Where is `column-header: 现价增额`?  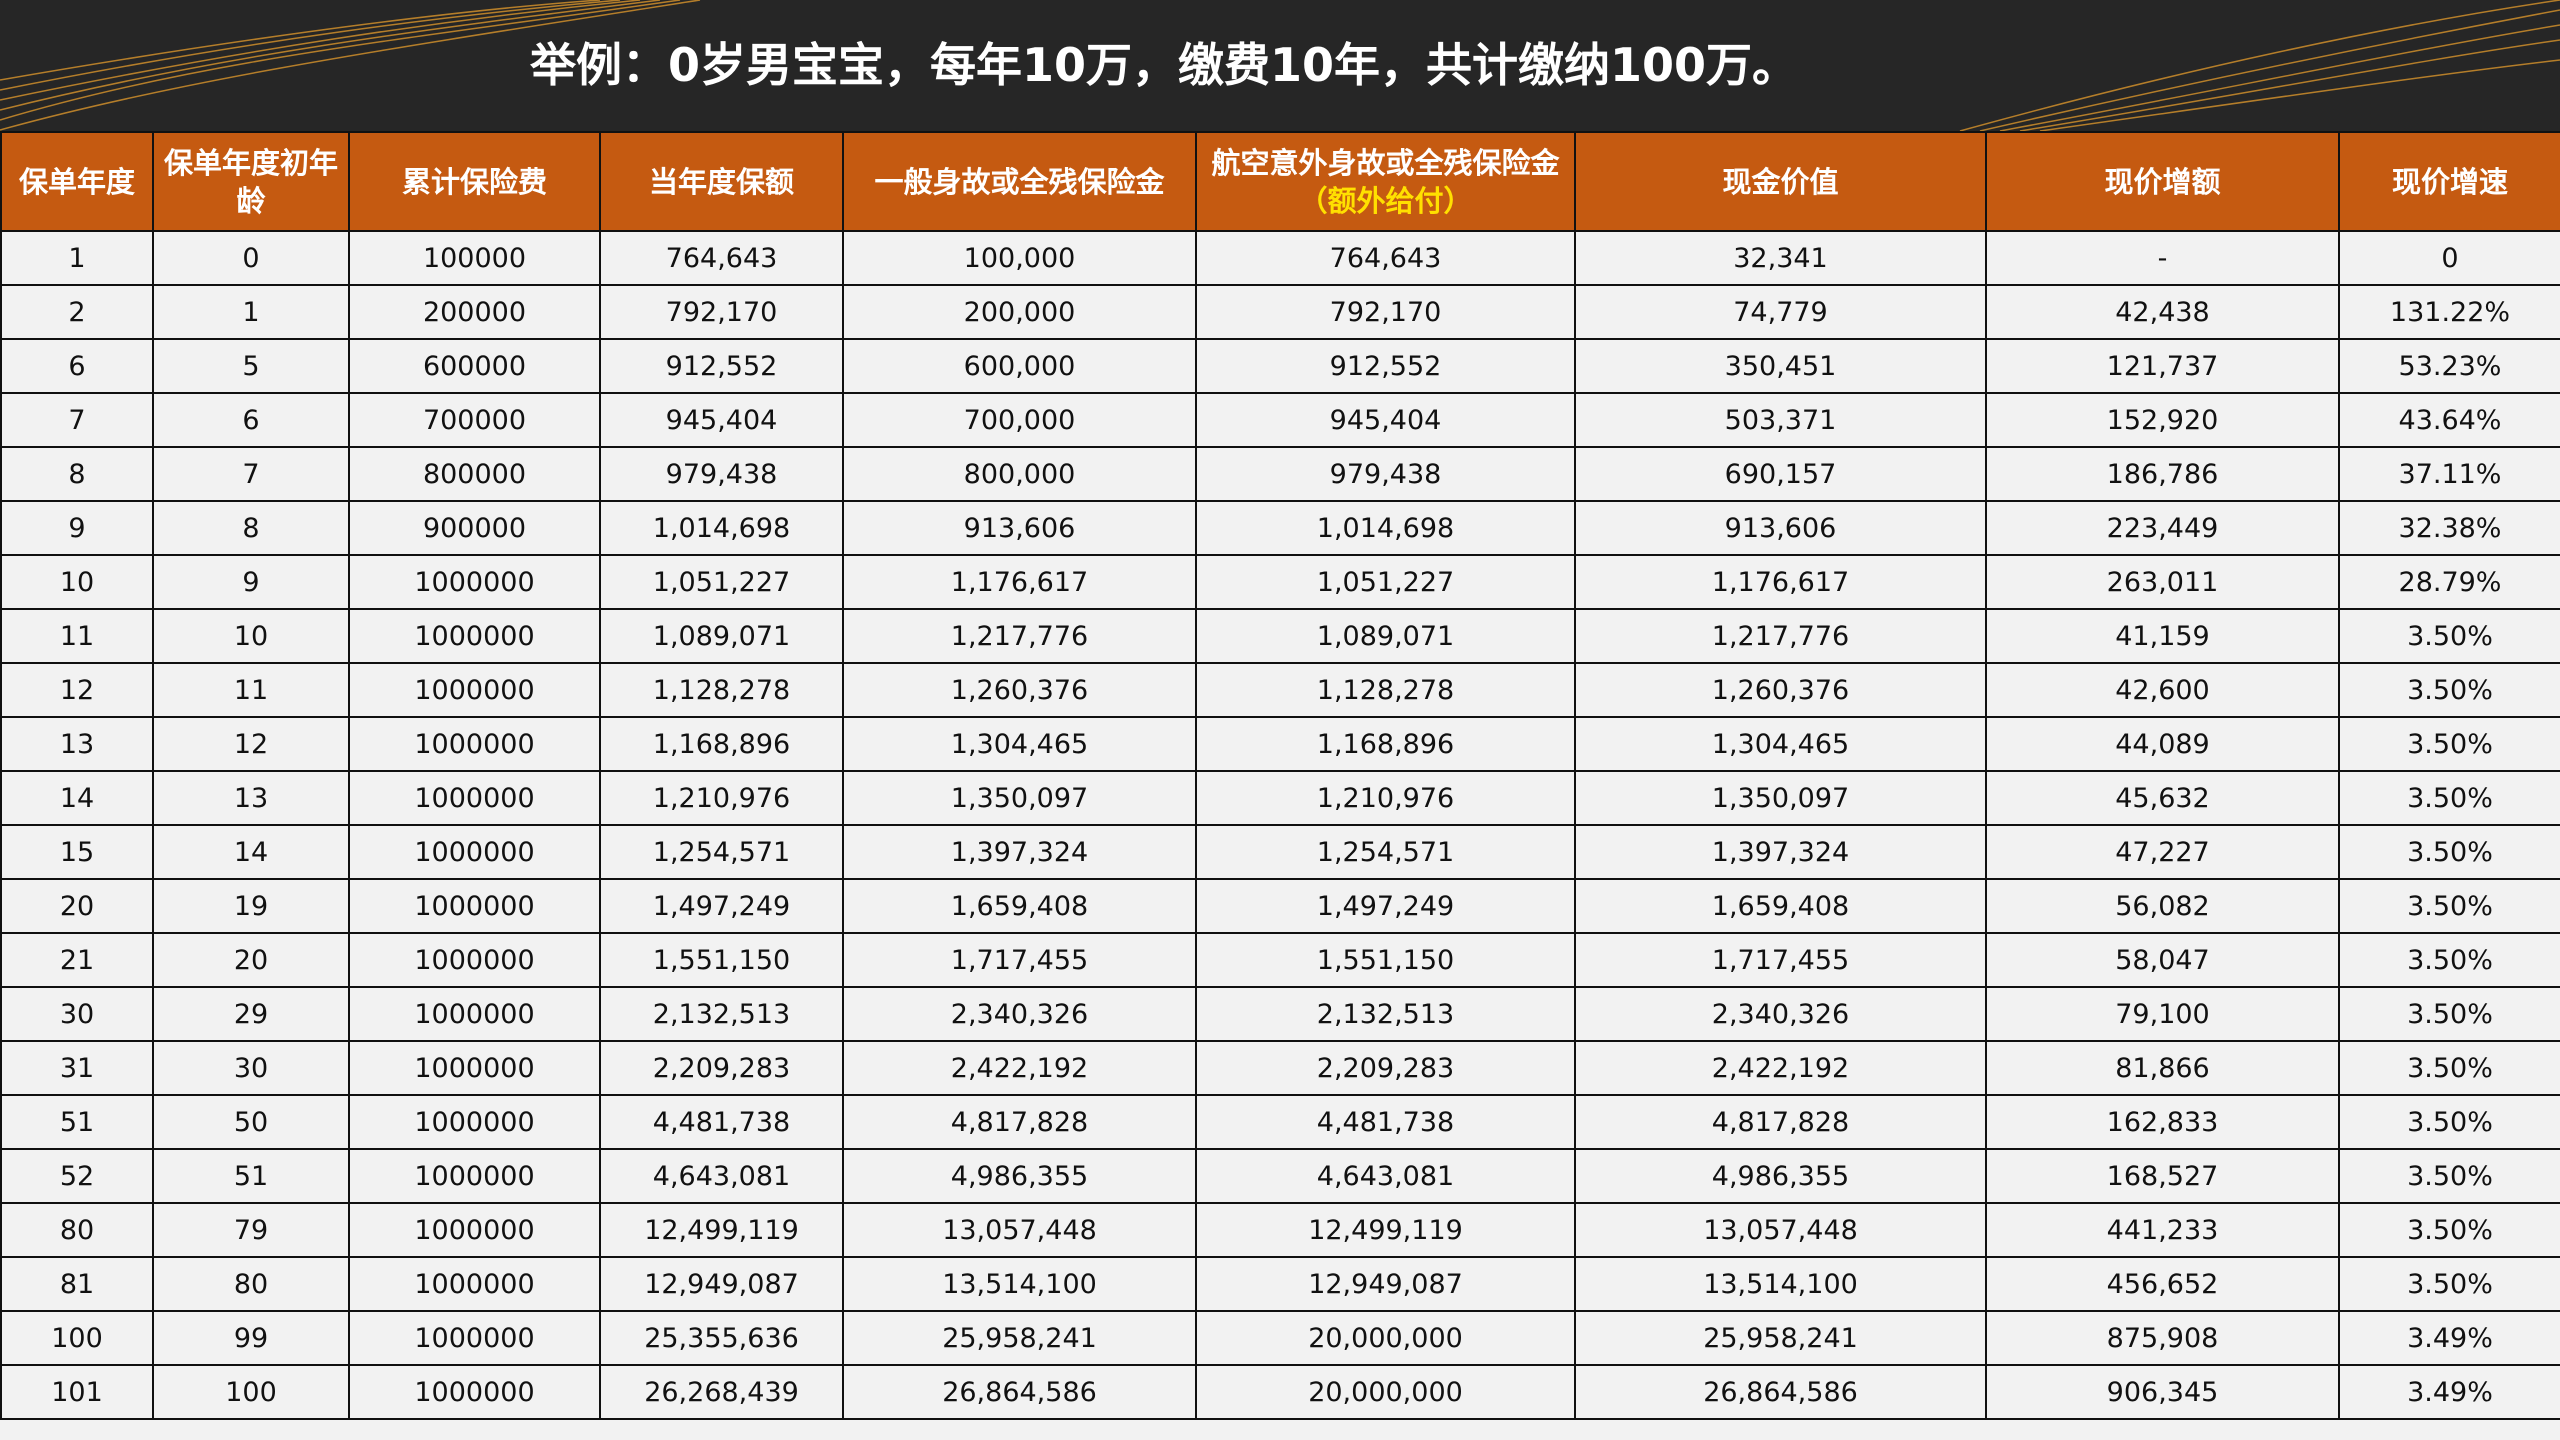
column-header: 现价增额 is located at coordinates (2162, 181).